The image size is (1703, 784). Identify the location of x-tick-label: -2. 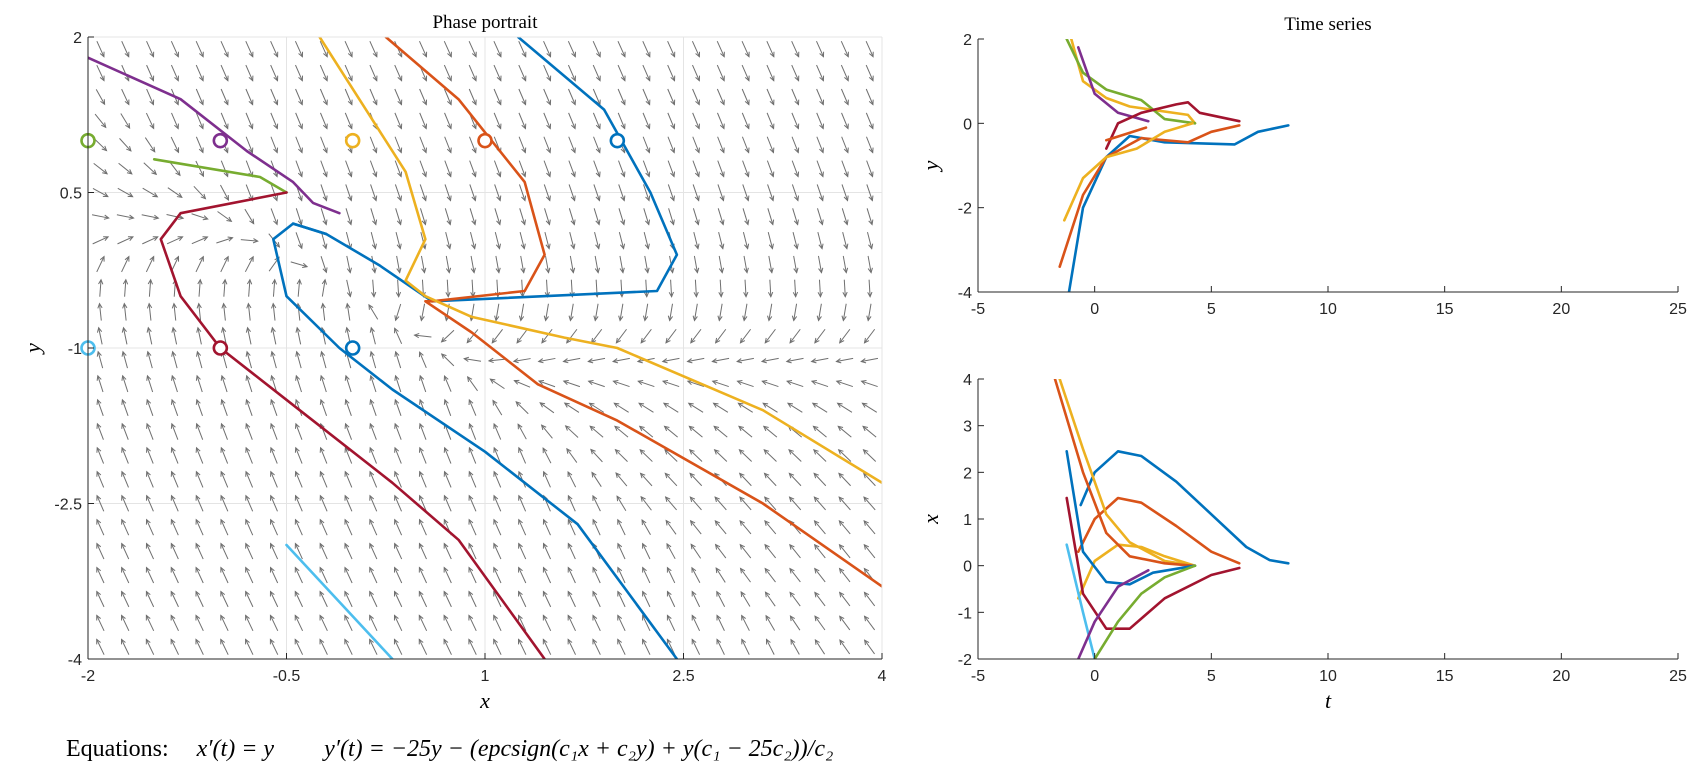
(88, 676).